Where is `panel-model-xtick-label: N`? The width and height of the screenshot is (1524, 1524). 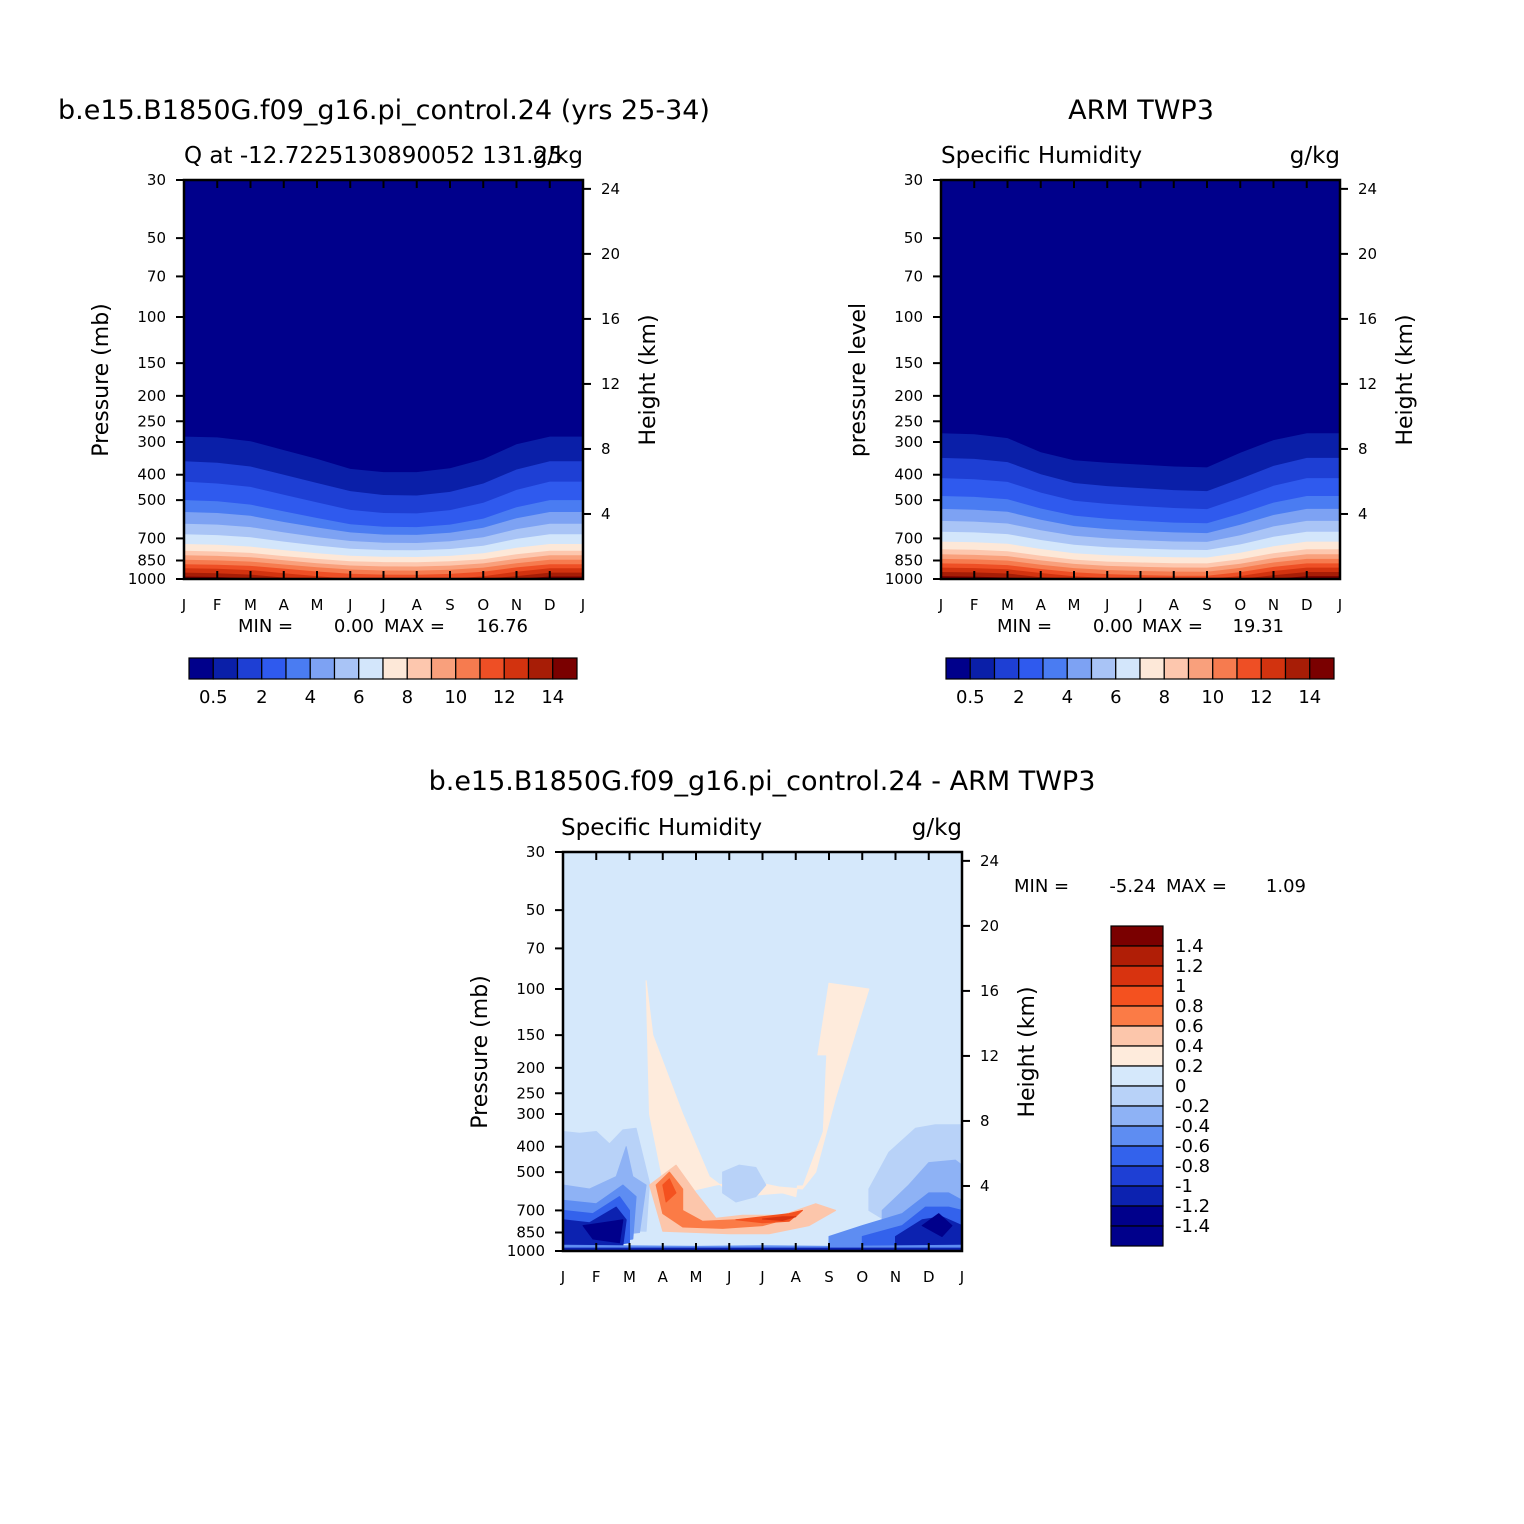 panel-model-xtick-label: N is located at coordinates (516, 605).